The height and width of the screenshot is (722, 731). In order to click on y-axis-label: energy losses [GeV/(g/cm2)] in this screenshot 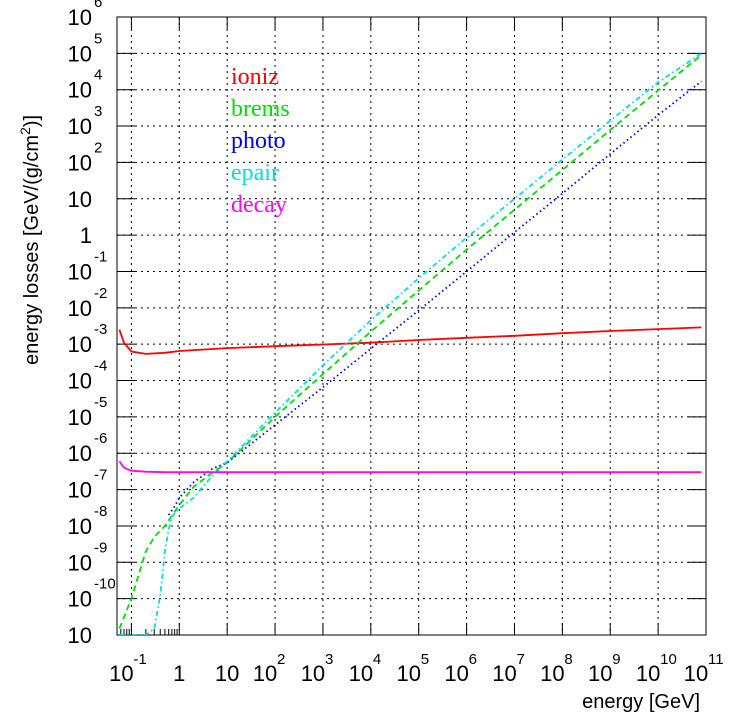, I will do `click(30, 240)`.